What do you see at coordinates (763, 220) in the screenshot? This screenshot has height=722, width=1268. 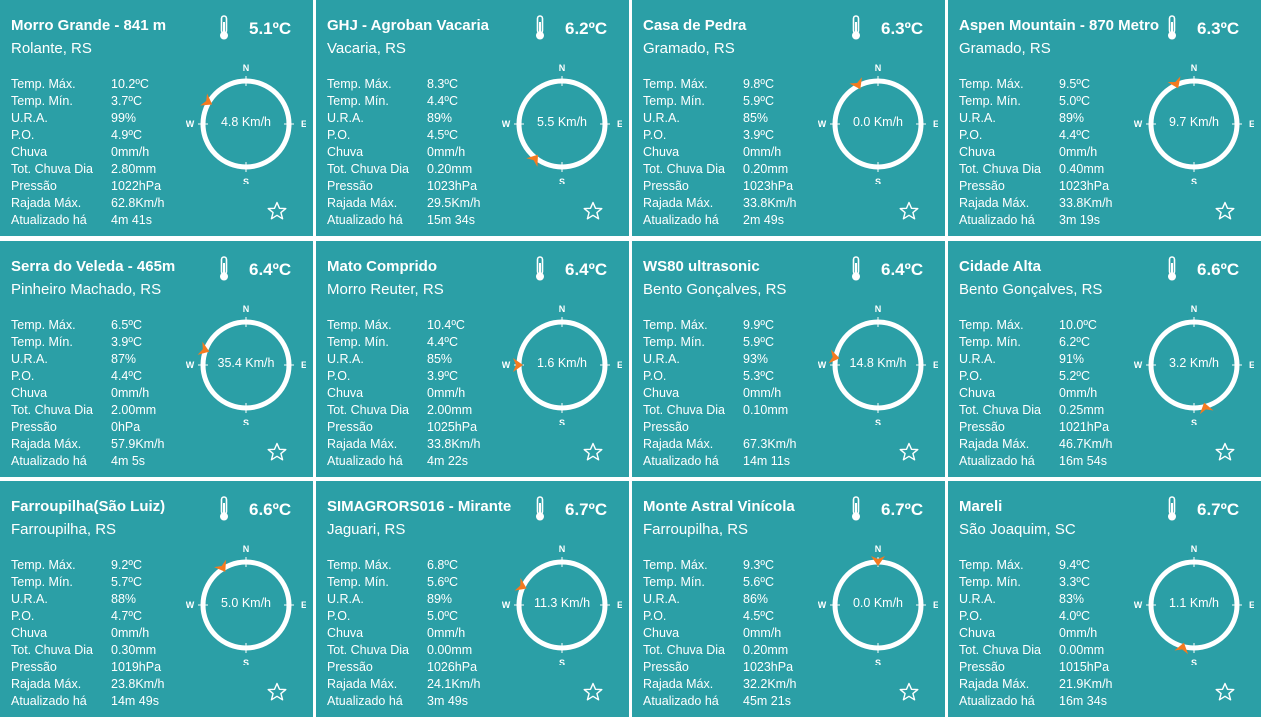 I see `stat-value: 2m 49s` at bounding box center [763, 220].